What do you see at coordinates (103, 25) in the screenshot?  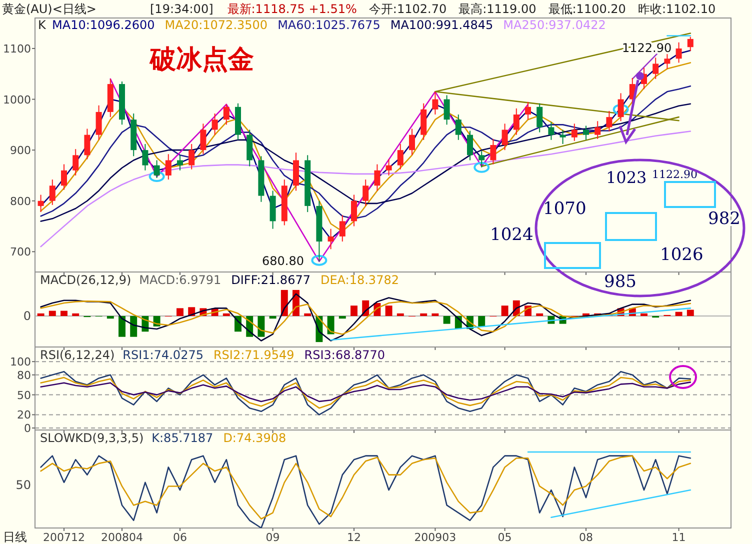 I see `text: MA10:1096.2600` at bounding box center [103, 25].